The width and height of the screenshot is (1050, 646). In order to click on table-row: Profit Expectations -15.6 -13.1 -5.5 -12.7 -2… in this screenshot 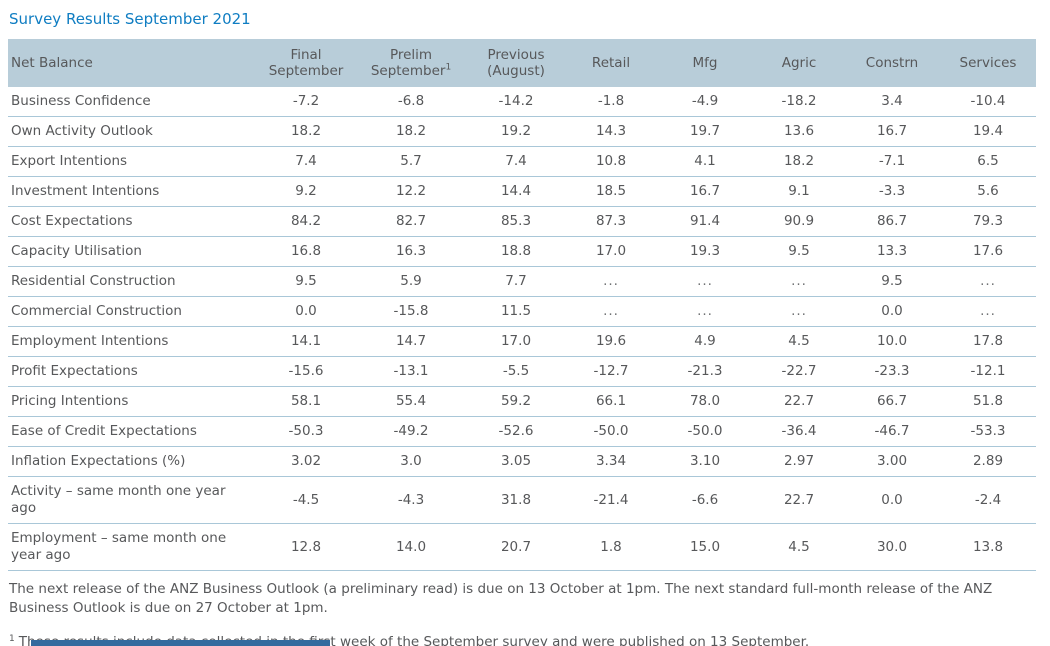, I will do `click(522, 371)`.